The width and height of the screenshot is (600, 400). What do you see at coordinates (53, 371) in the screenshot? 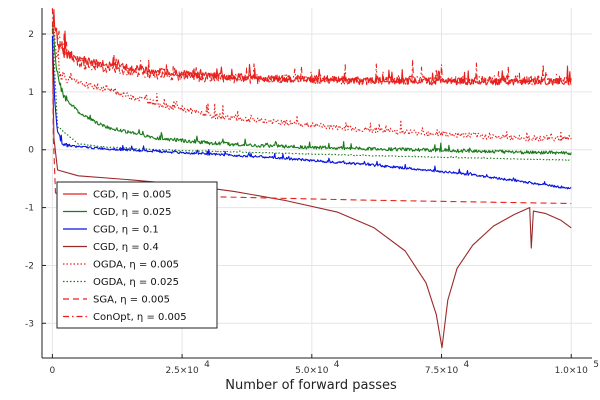
I see `x-tick-label: 0` at bounding box center [53, 371].